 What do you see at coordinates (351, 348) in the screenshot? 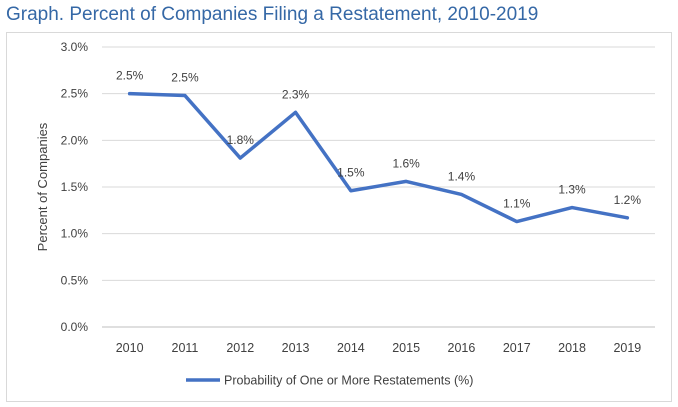
I see `x-tick-label: 2014` at bounding box center [351, 348].